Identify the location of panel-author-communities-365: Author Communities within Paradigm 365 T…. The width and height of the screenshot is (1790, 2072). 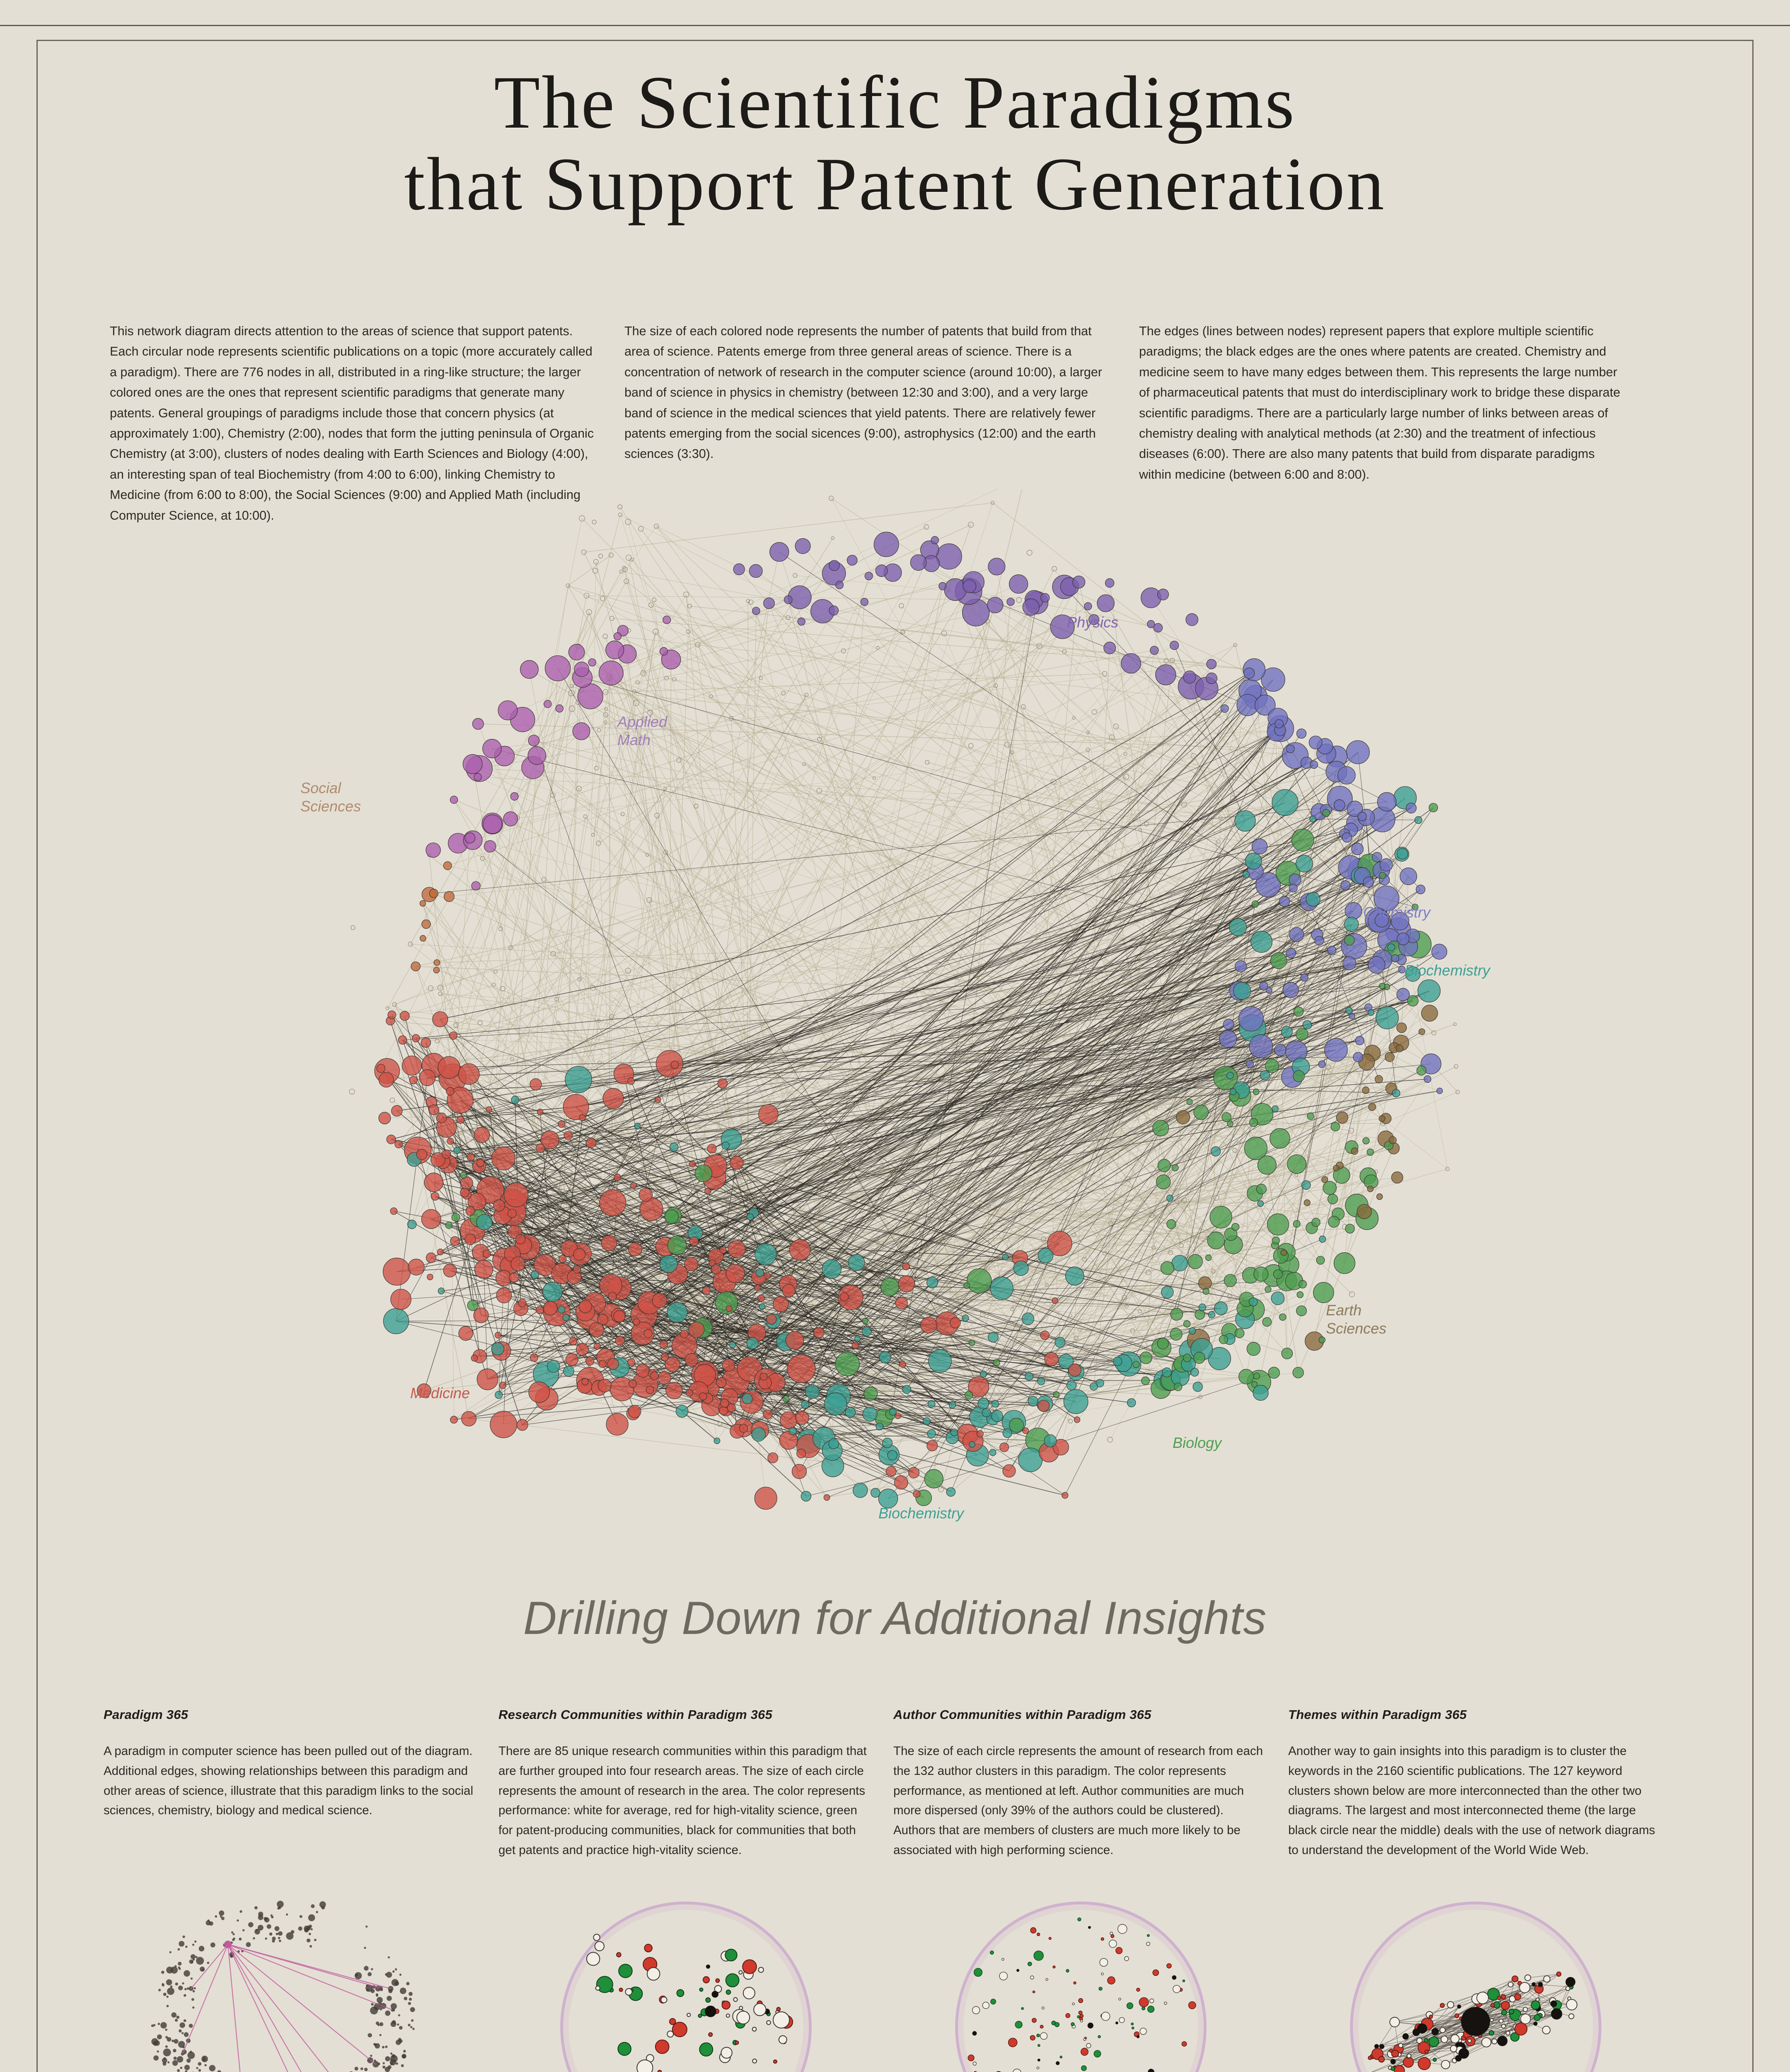
(1081, 1889).